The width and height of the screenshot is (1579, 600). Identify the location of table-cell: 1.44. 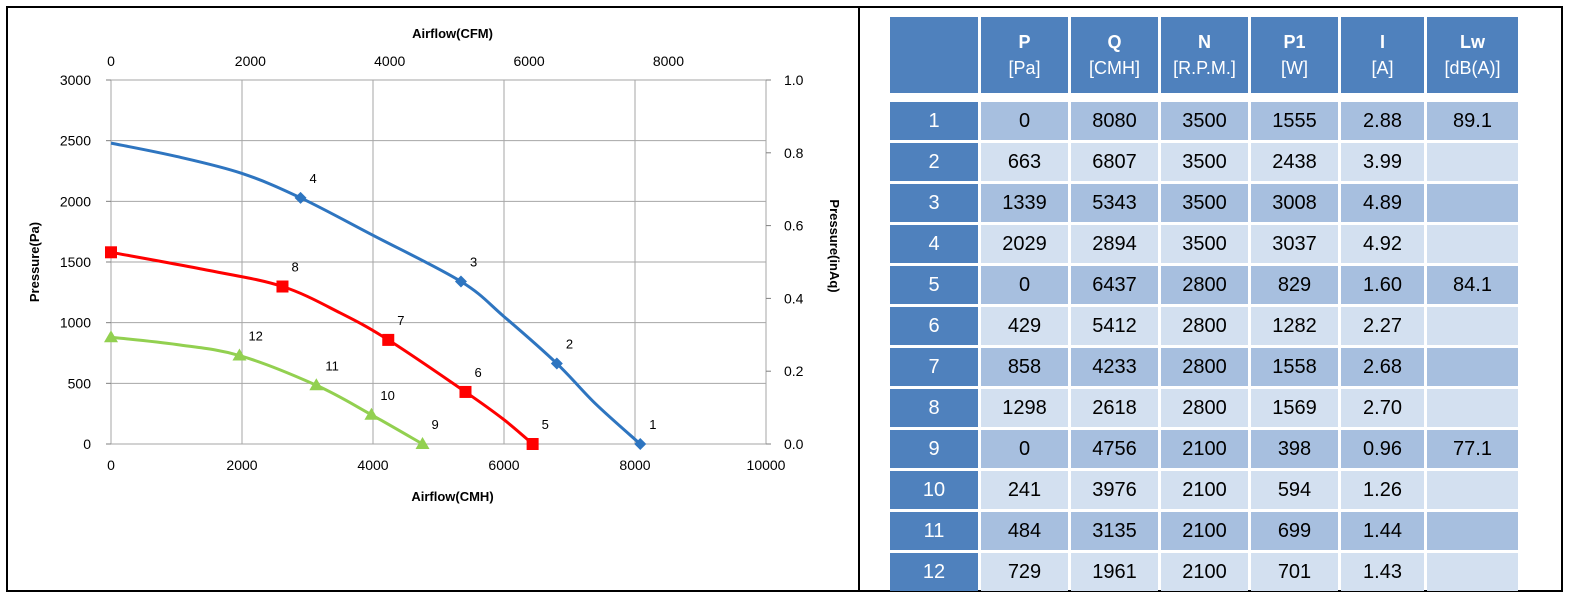
(1382, 531).